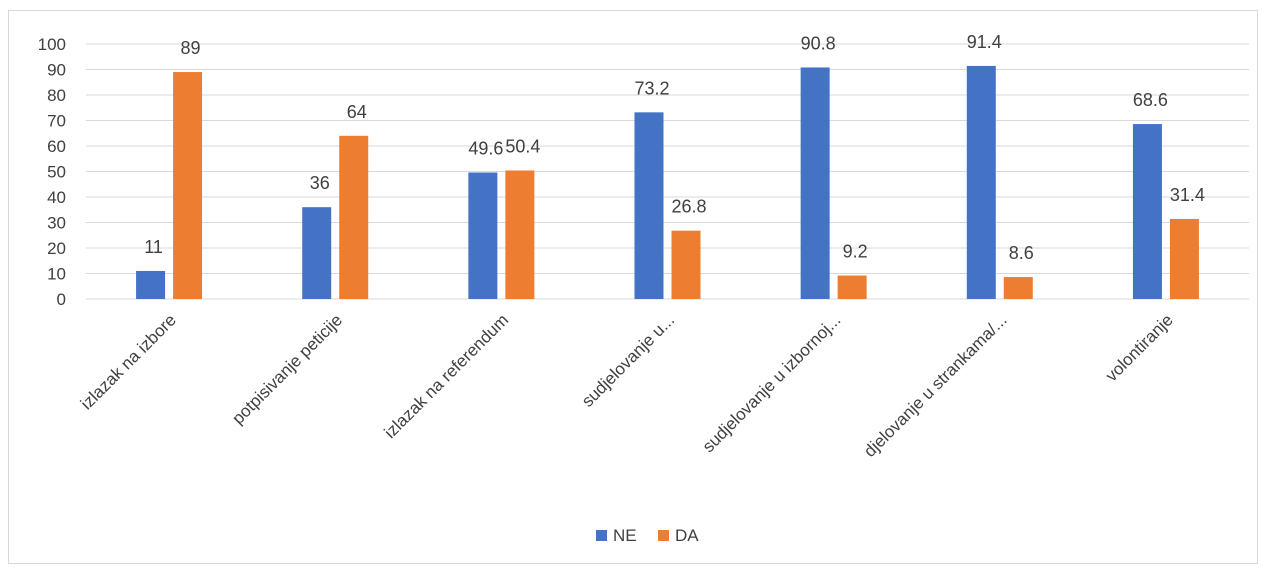 This screenshot has height=572, width=1266. I want to click on data-label-ne-6: 68.6, so click(1150, 100).